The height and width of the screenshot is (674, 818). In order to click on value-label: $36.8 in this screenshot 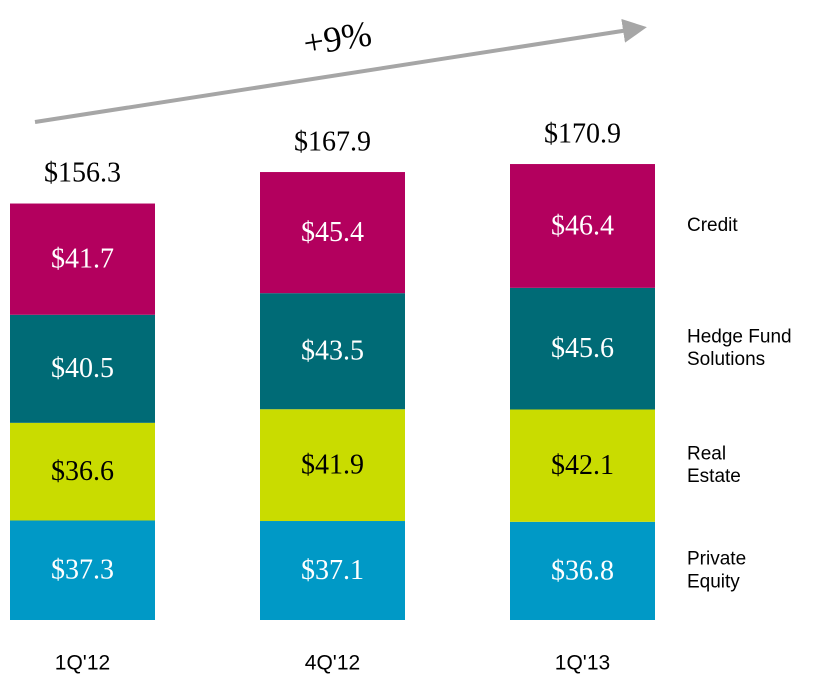, I will do `click(582, 570)`.